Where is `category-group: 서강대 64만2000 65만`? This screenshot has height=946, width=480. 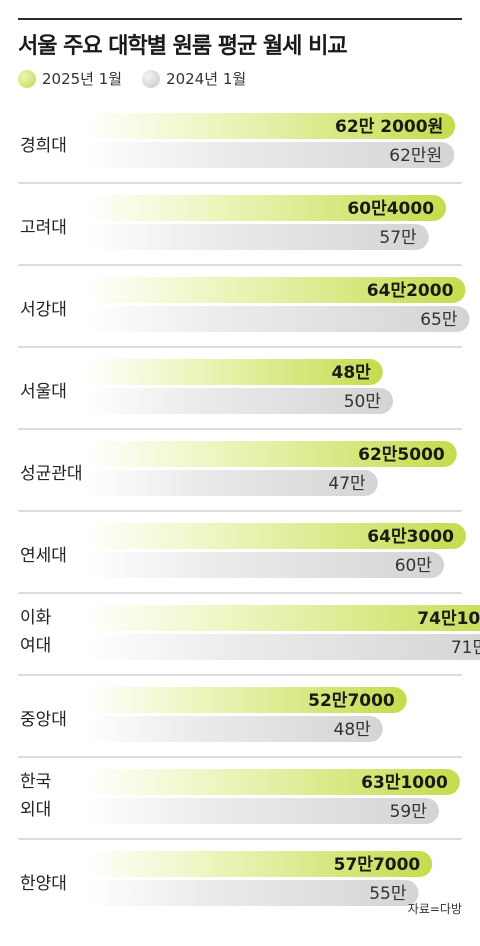
category-group: 서강대 64만2000 65만 is located at coordinates (245, 304).